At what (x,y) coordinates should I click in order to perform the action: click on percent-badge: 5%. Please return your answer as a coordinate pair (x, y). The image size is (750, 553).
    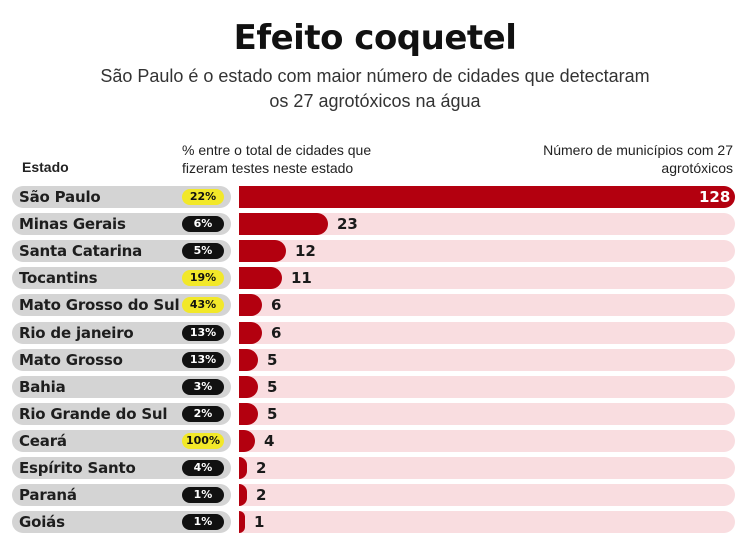
    Looking at the image, I should click on (203, 251).